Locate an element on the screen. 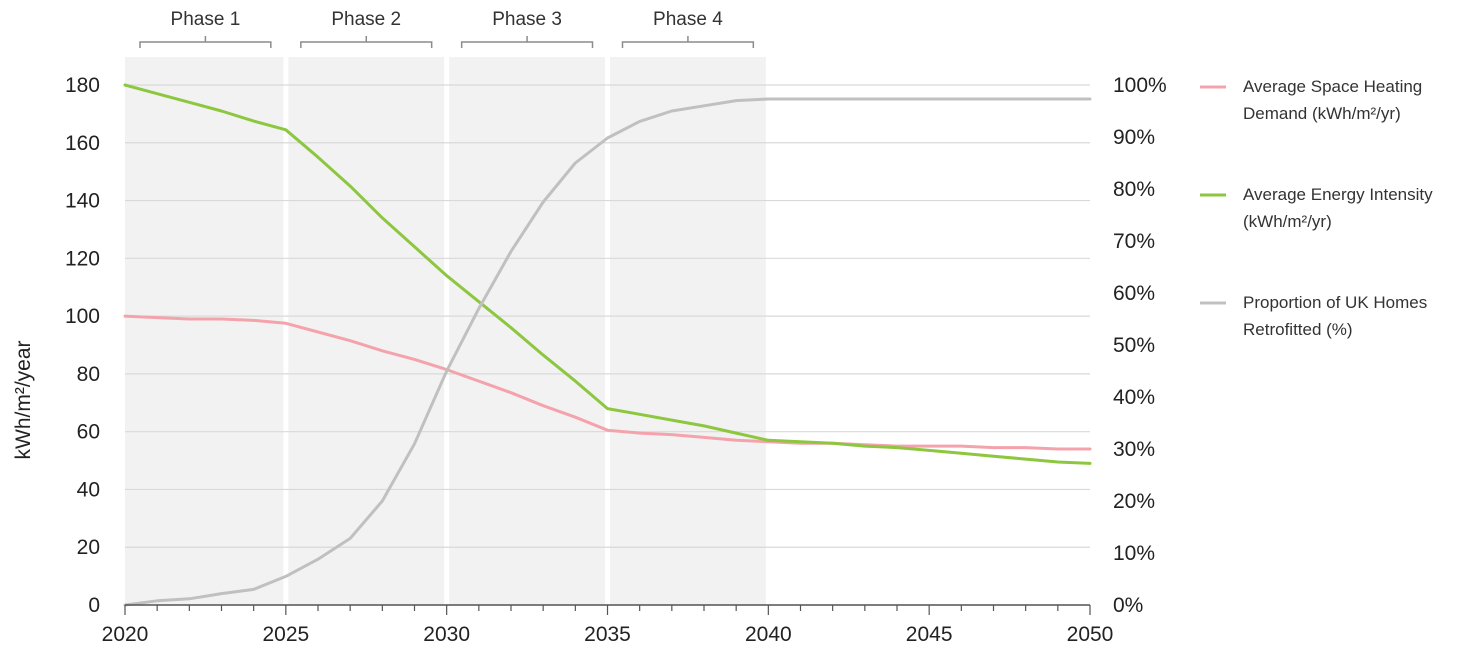 This screenshot has width=1478, height=649. legend-label-1-1: Average Space Heating is located at coordinates (1332, 86).